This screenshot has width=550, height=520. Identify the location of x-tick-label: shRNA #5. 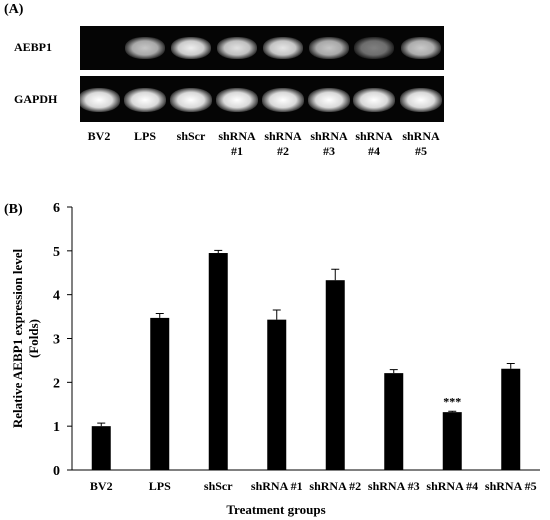
(511, 486).